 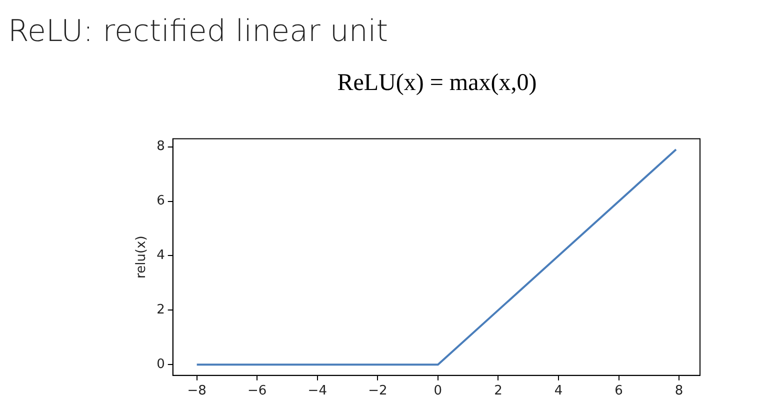 I want to click on x-tick-label: 2, so click(x=498, y=391).